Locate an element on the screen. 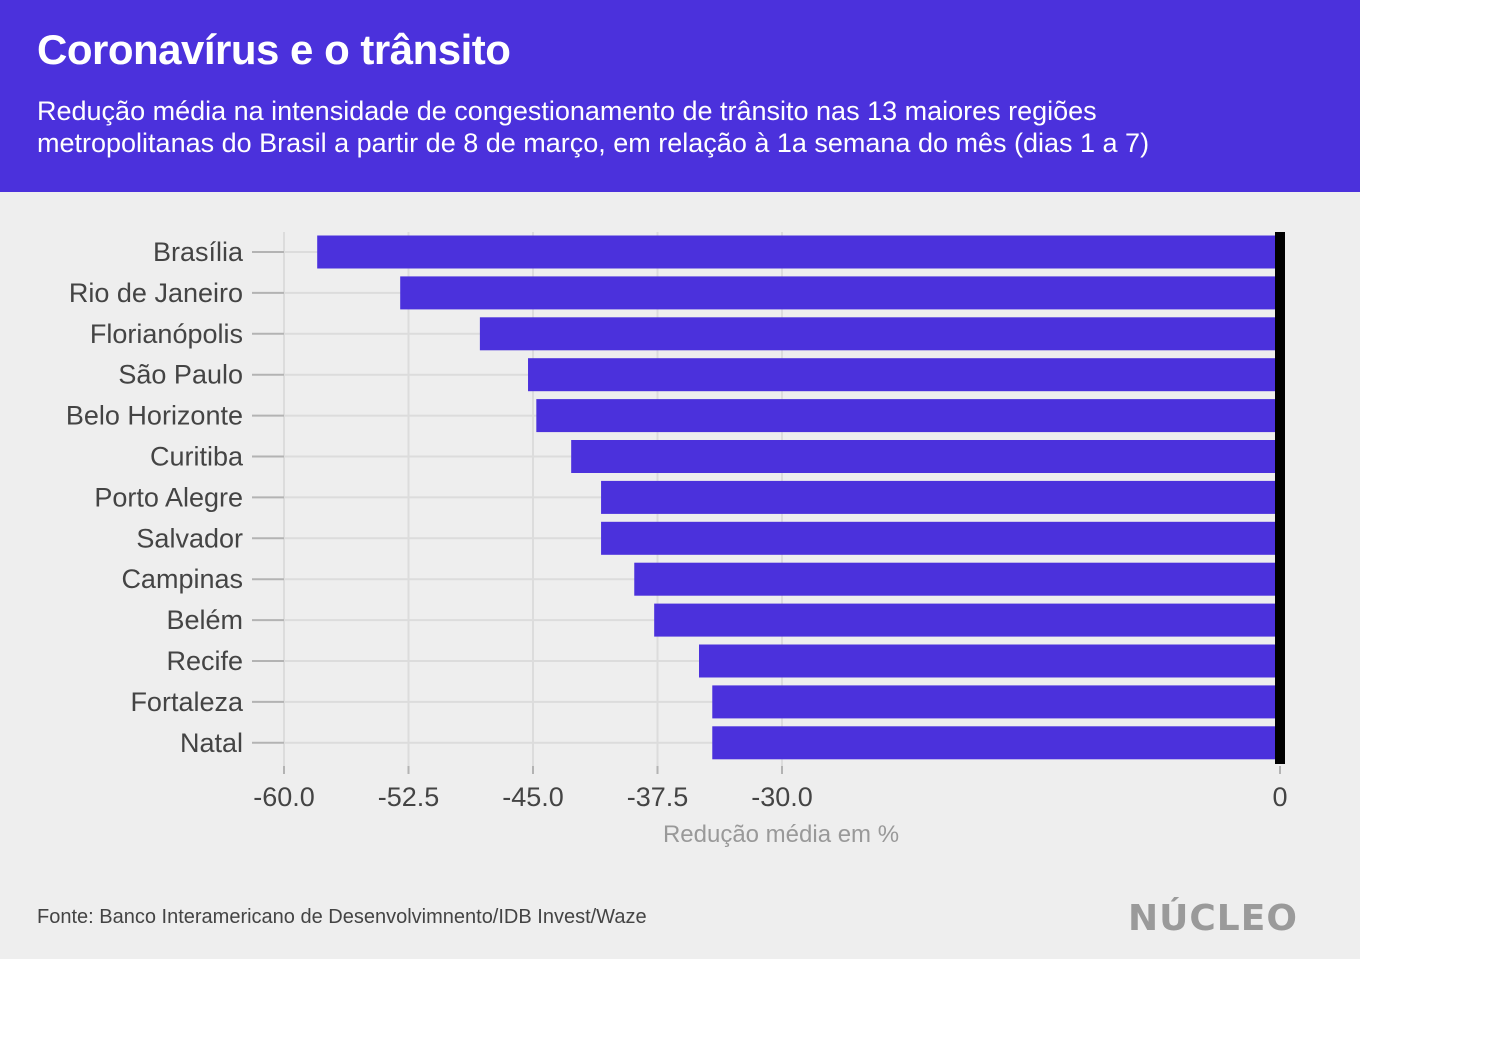 The image size is (1490, 1040). category-label: Fortaleza is located at coordinates (187, 702).